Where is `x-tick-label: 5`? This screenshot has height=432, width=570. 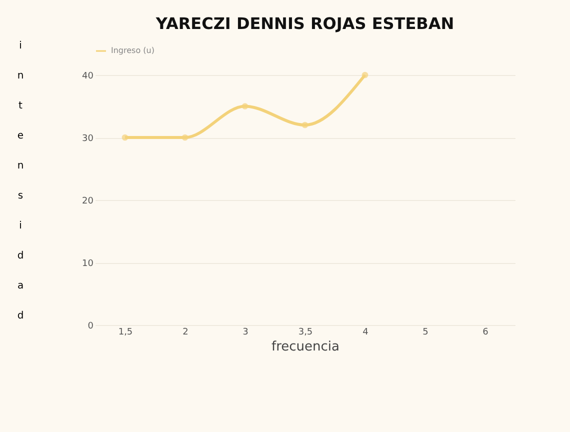
x-tick-label: 5 is located at coordinates (425, 333).